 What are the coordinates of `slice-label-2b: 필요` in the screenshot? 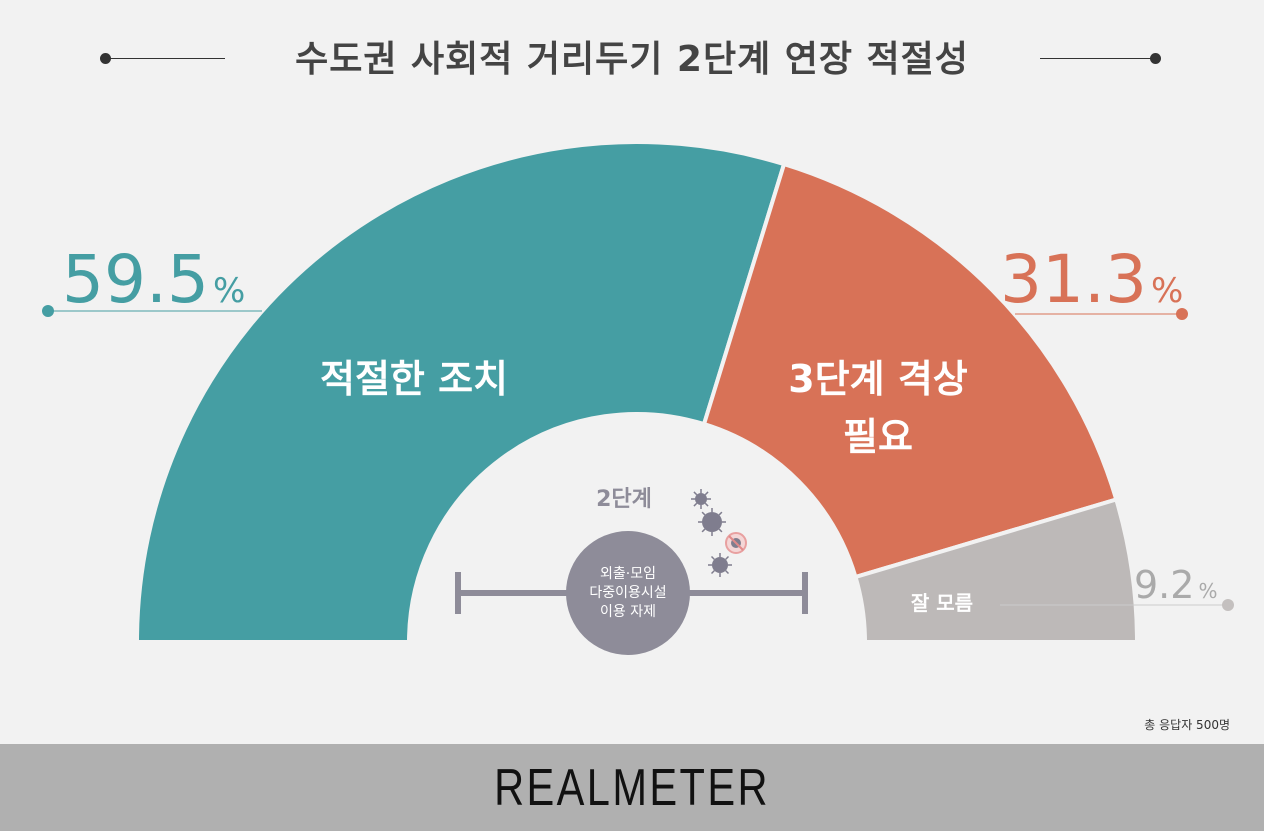 It's located at (878, 437).